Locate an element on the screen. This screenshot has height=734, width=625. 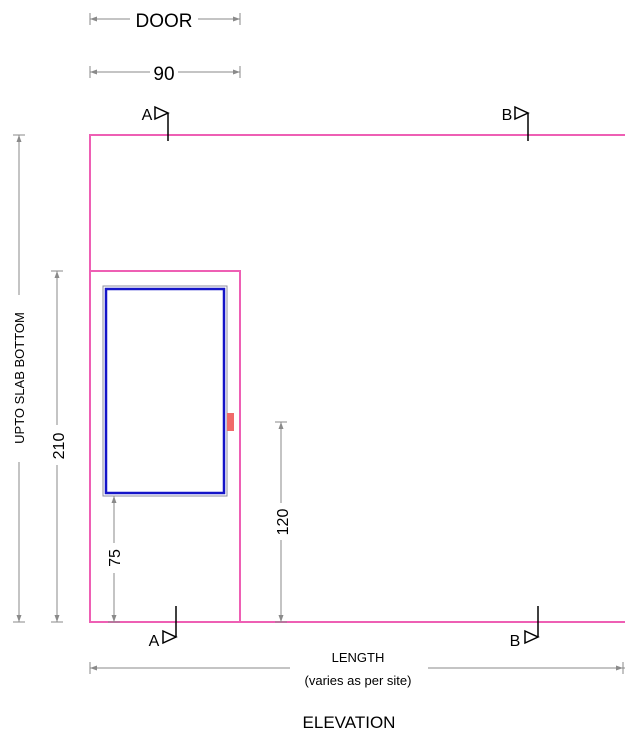
section-a-top-label: A is located at coordinates (147, 115).